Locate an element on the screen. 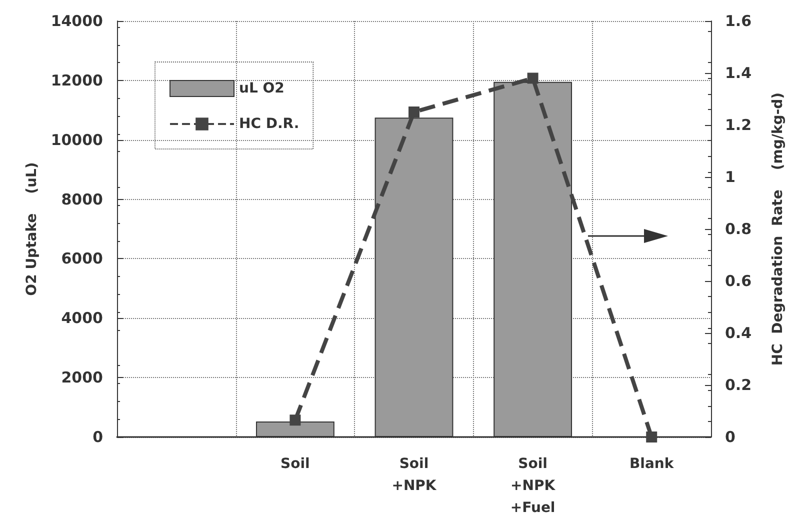 The image size is (793, 528). y2-tick-label: 1.2 is located at coordinates (738, 125).